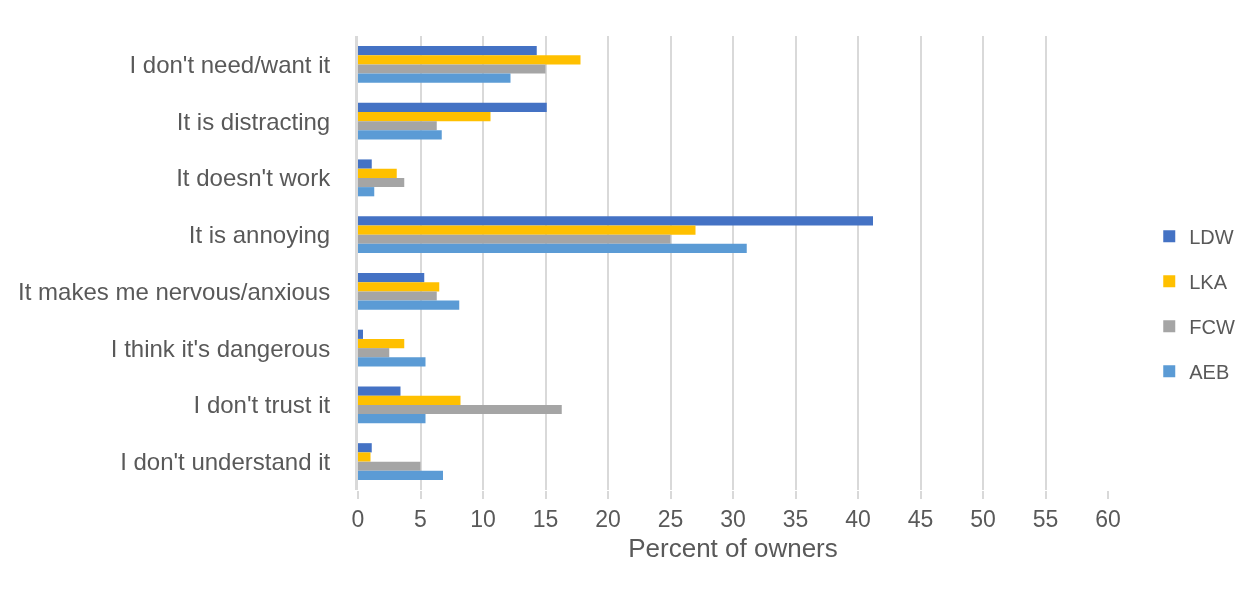 This screenshot has height=600, width=1253. I want to click on x-axis-title: Percent of owners, so click(733, 548).